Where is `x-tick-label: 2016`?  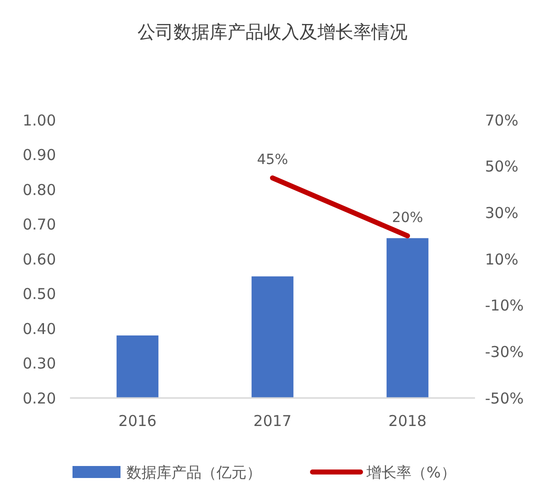 x-tick-label: 2016 is located at coordinates (137, 421).